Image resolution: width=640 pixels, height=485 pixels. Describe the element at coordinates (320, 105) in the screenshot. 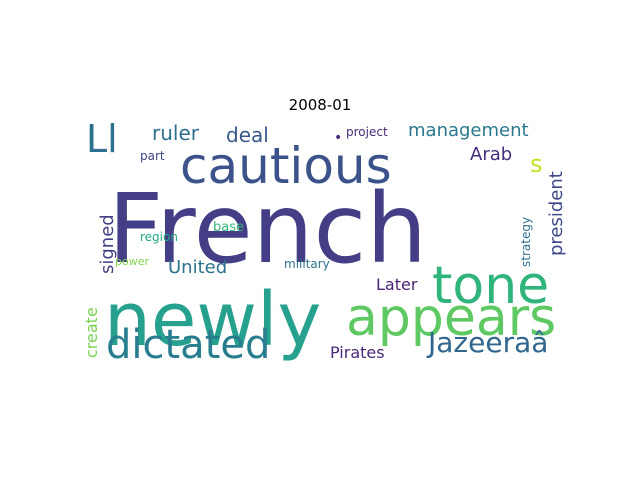

I see `chart-title: 2008-01` at that location.